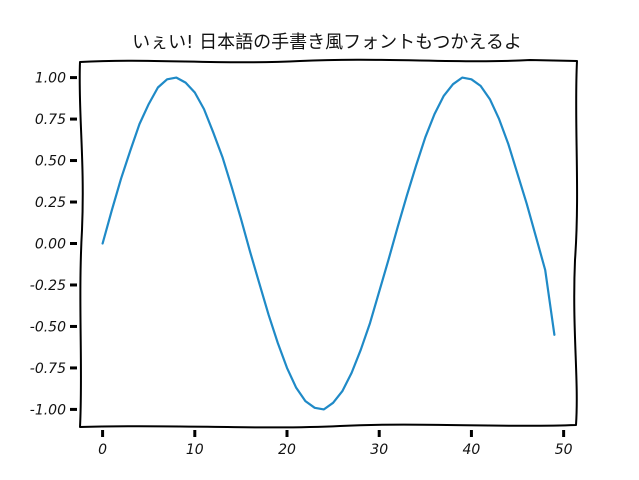 This screenshot has height=480, width=639. Describe the element at coordinates (48, 369) in the screenshot. I see `y-tick-label: -0.75` at that location.